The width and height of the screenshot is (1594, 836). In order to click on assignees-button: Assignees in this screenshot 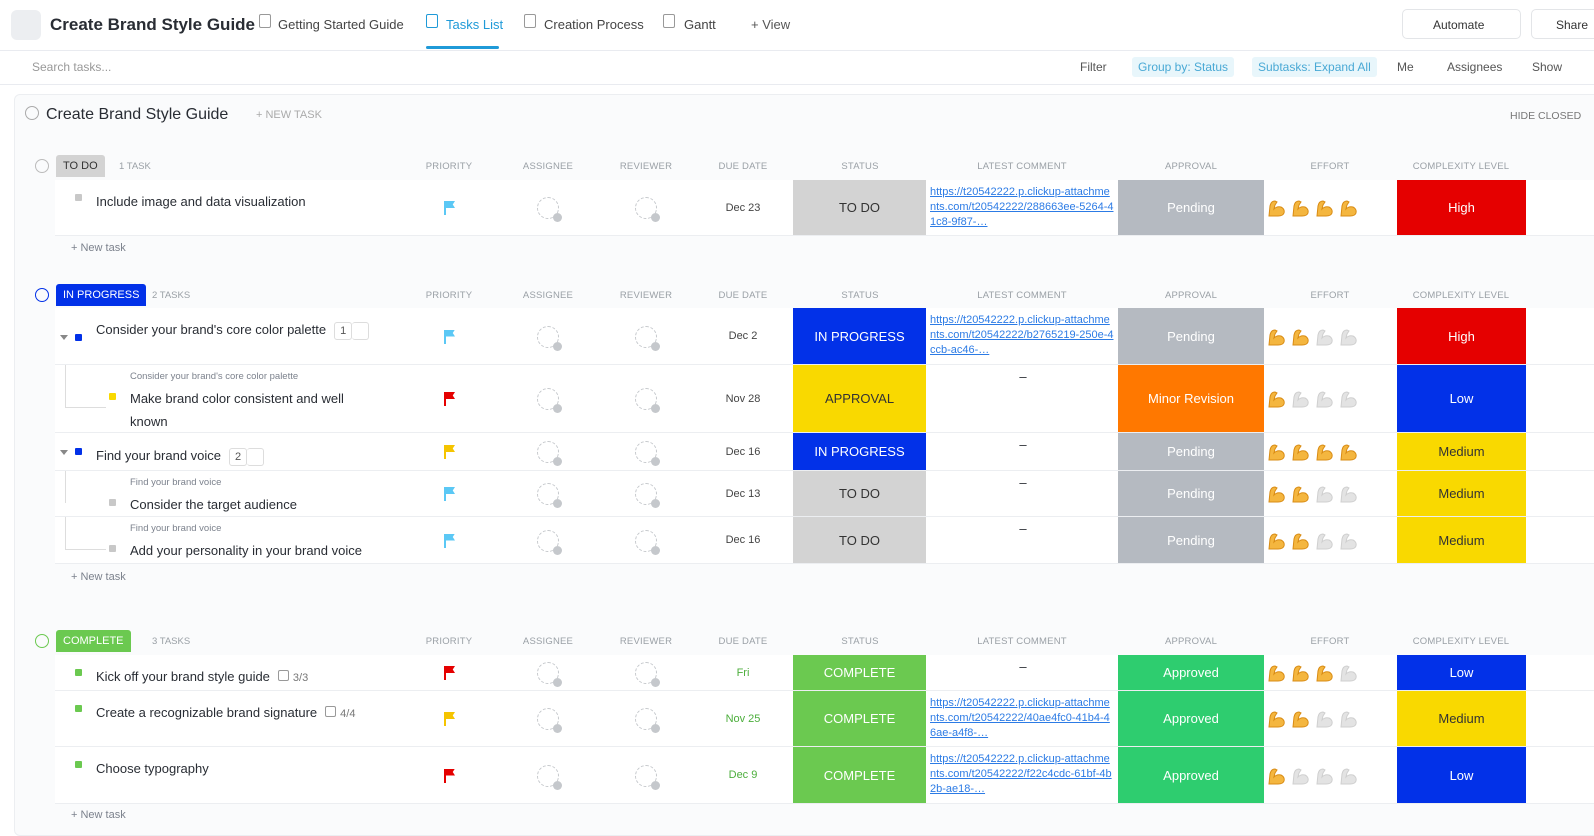, I will do `click(1475, 67)`.